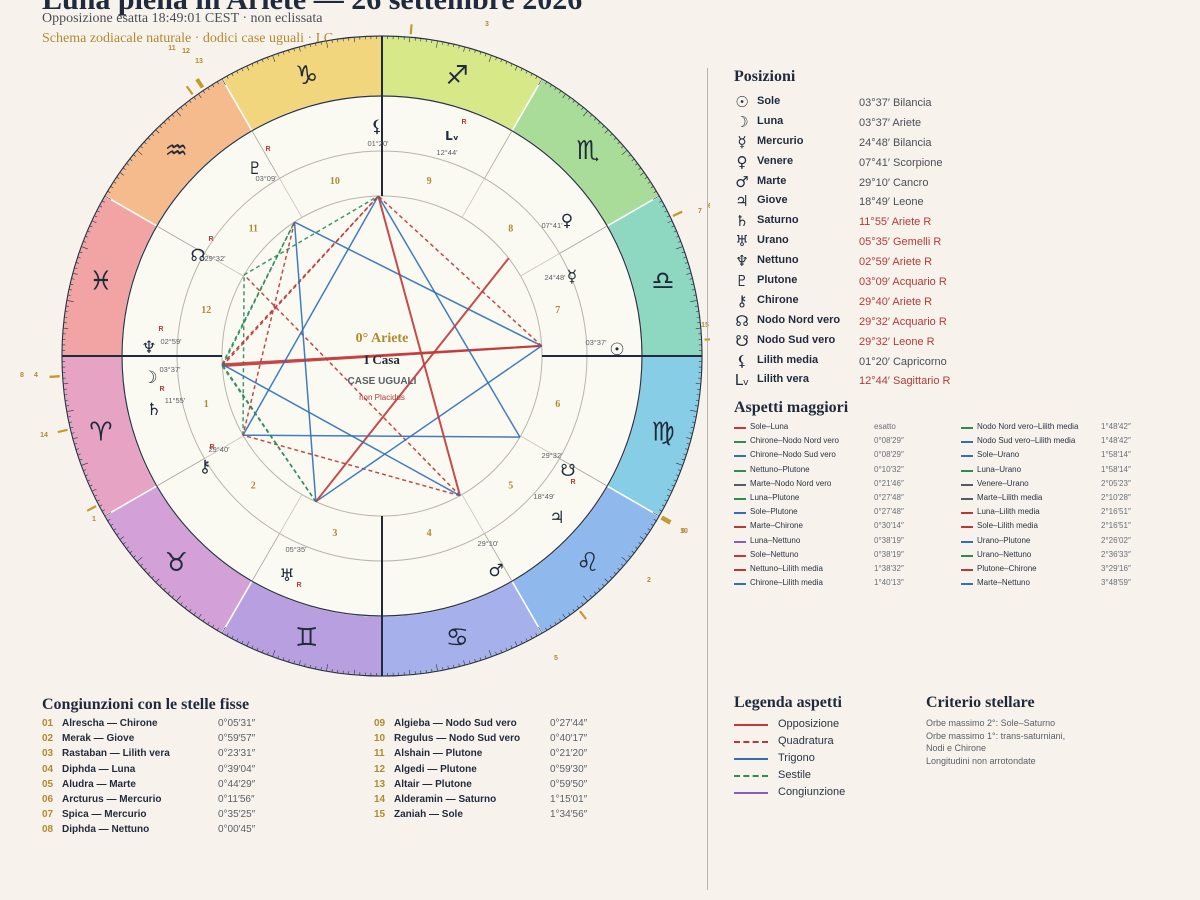 The image size is (1200, 900). Describe the element at coordinates (510, 228) in the screenshot. I see `house-number: 8` at that location.